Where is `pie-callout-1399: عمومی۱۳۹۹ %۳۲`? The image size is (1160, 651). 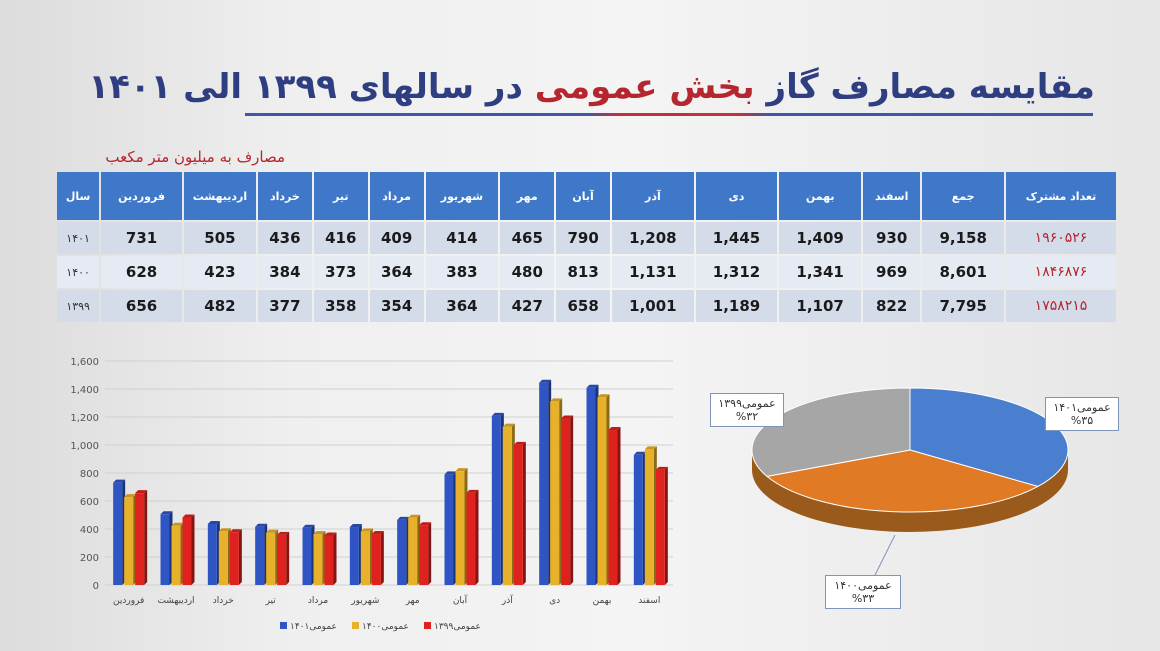
pie-callout-1399: عمومی۱۳۹۹ %۳۲ is located at coordinates (747, 410).